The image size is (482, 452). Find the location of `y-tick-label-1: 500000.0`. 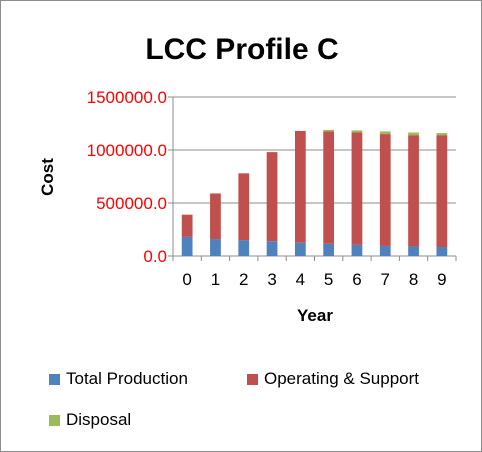

y-tick-label-1: 500000.0 is located at coordinates (131, 203).